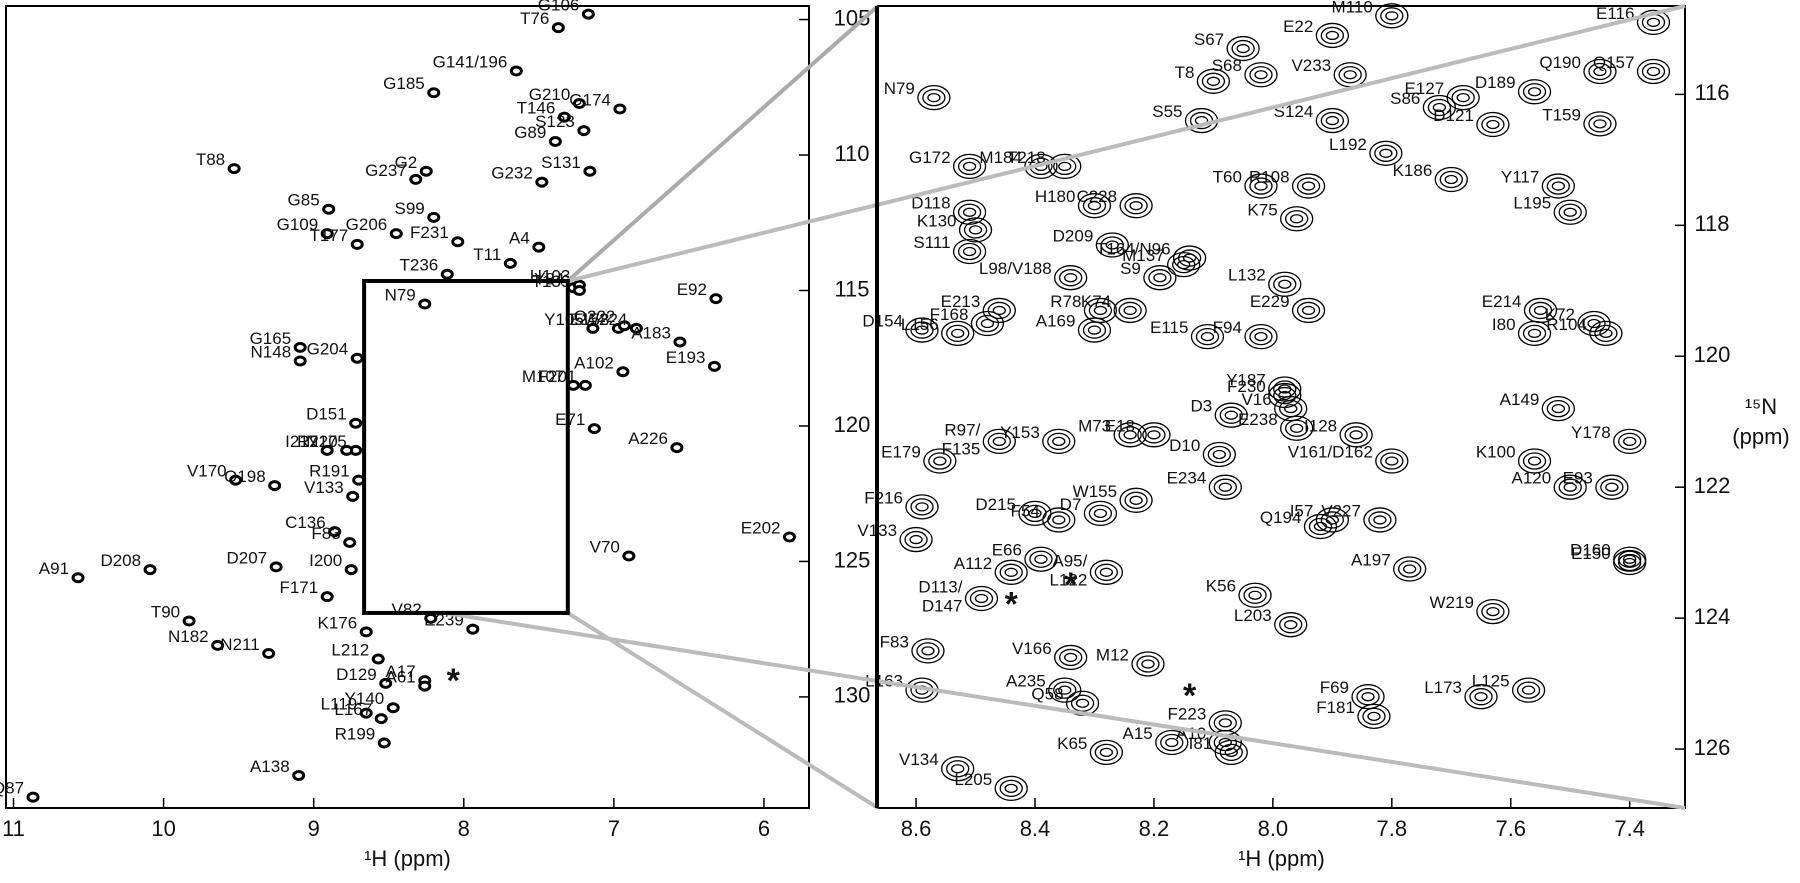 This screenshot has width=1800, height=883. What do you see at coordinates (937, 220) in the screenshot?
I see `peak-label: K130` at bounding box center [937, 220].